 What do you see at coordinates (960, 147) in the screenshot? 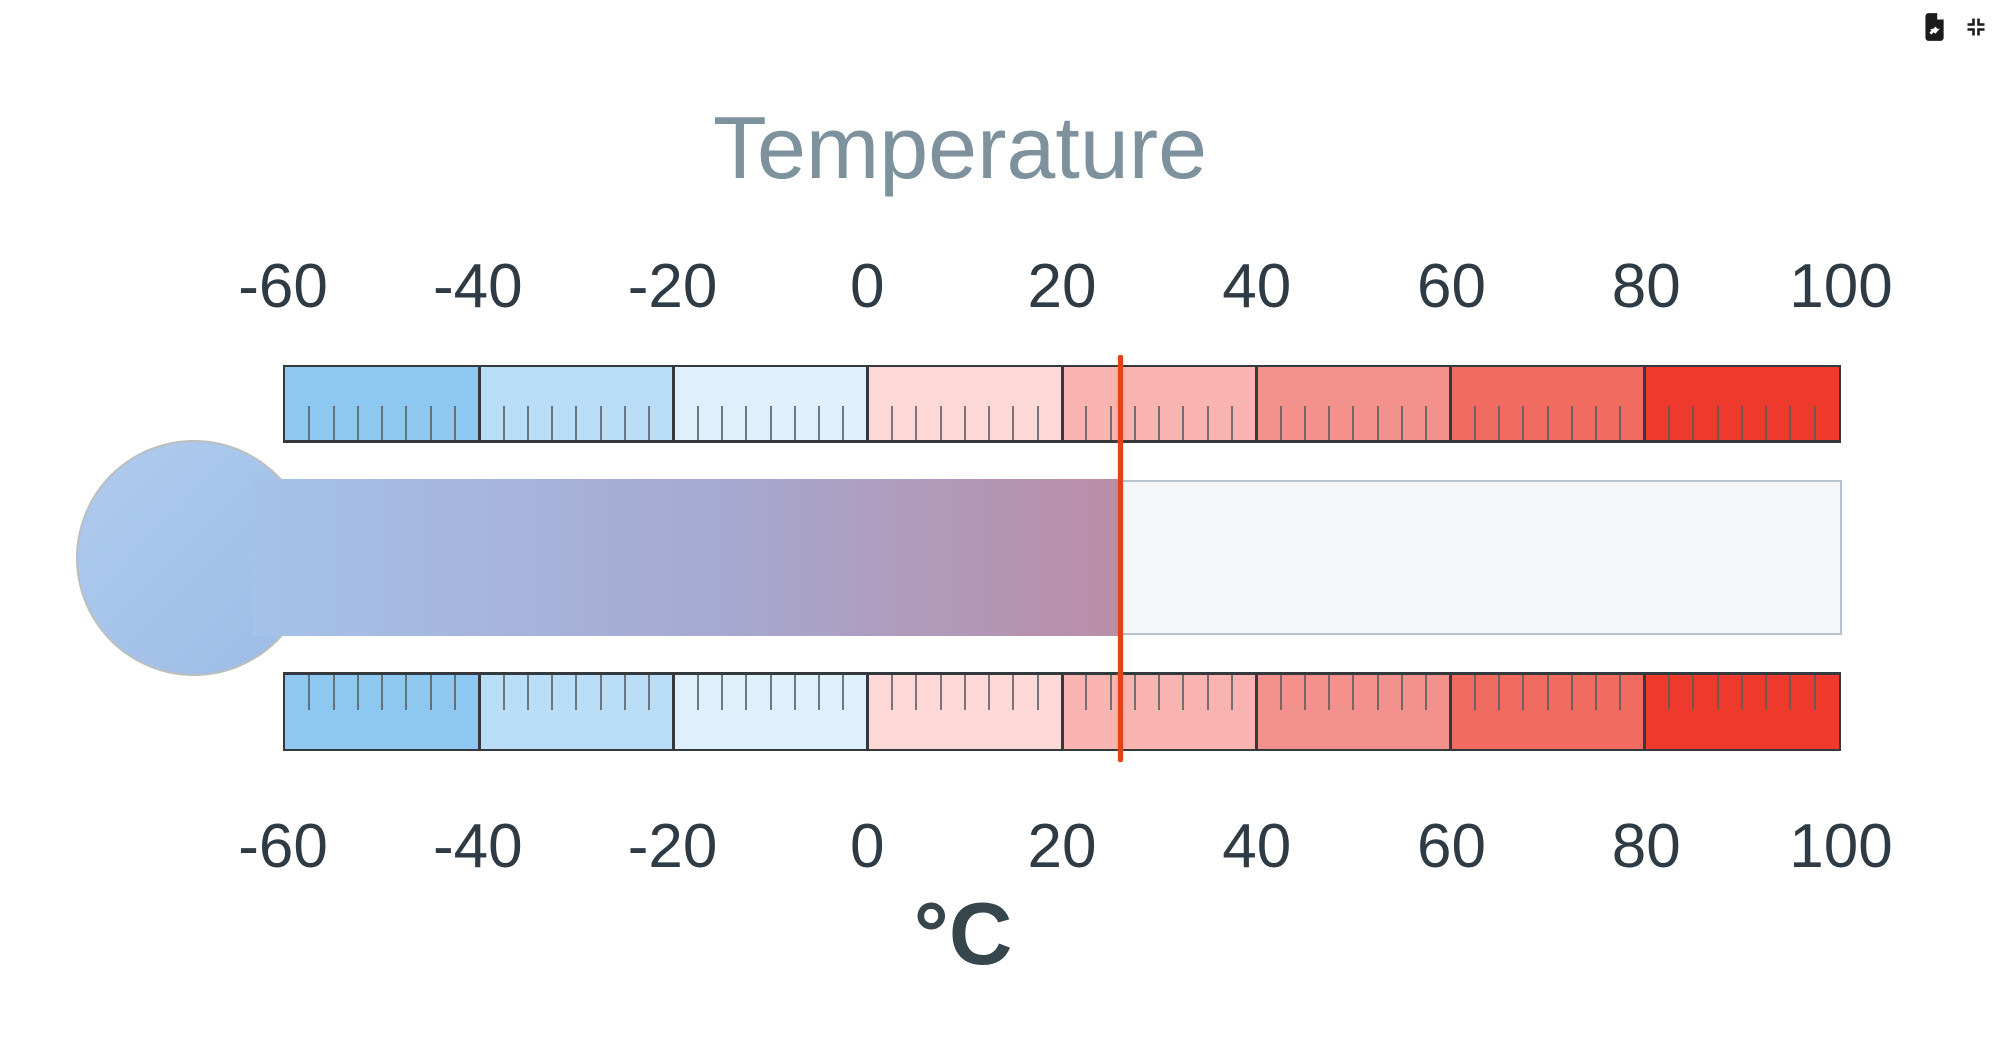
I see `chart-title: Temperature` at bounding box center [960, 147].